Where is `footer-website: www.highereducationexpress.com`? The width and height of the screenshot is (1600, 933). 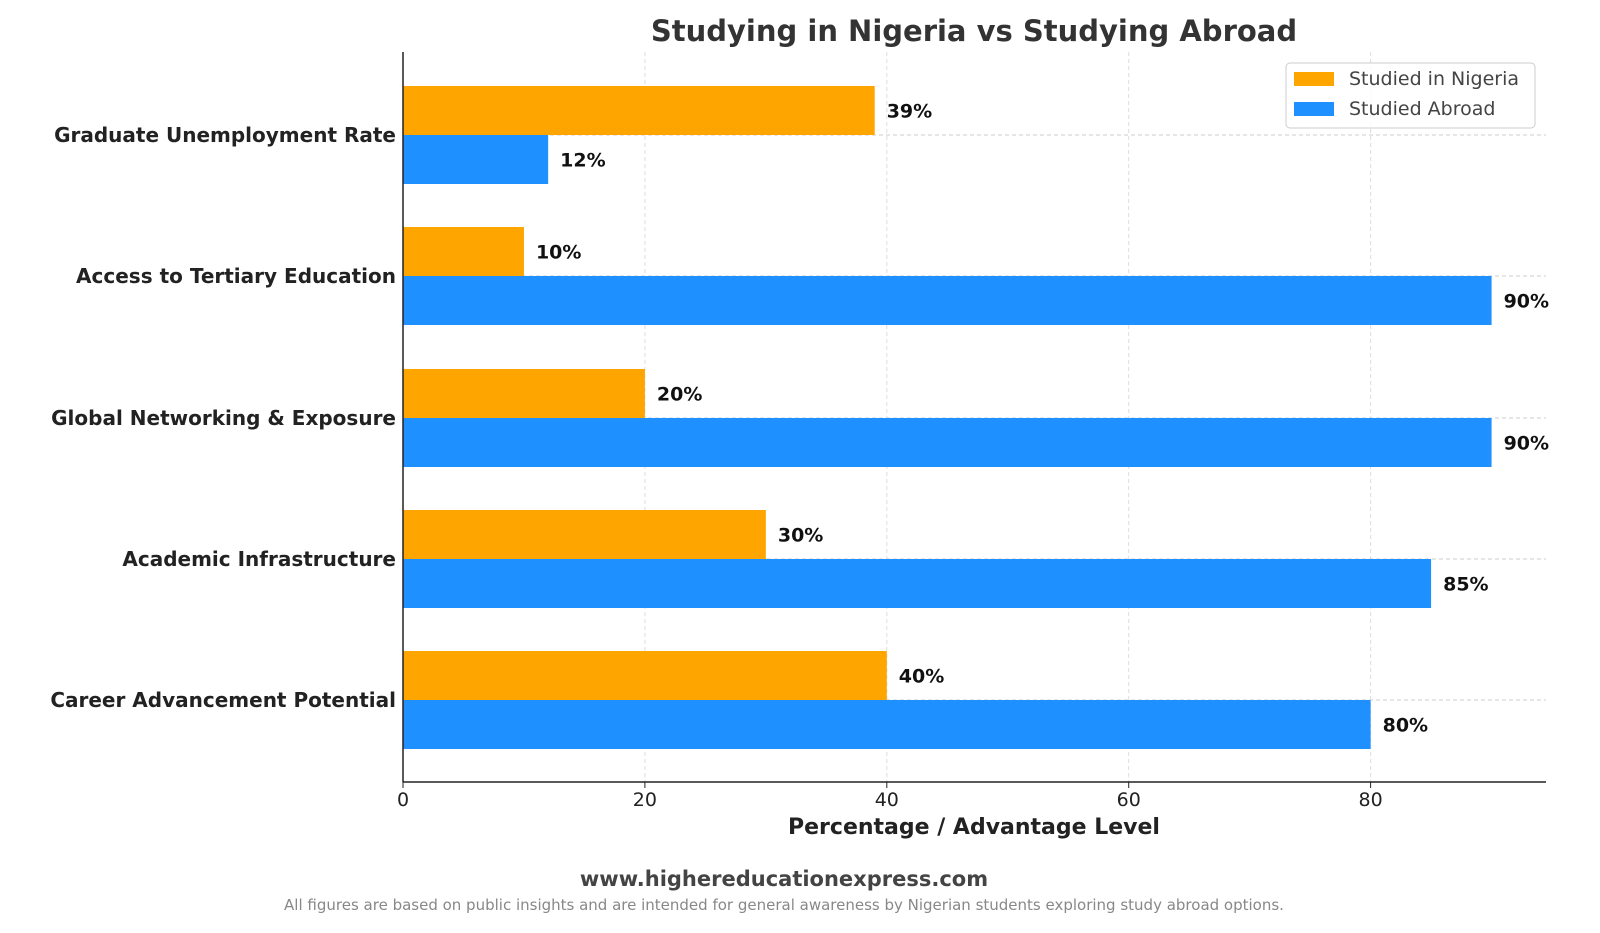 footer-website: www.highereducationexpress.com is located at coordinates (784, 879).